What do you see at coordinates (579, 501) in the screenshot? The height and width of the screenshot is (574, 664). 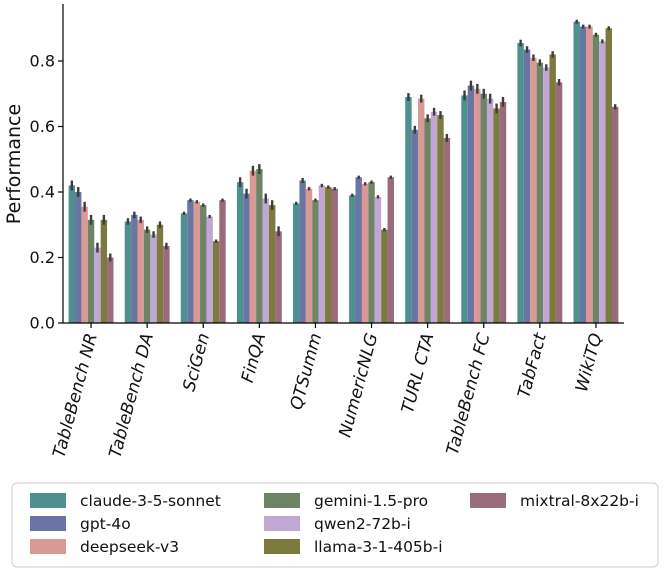 I see `legend-label-mixtral-8x22b-i: mixtral-8x22b-i` at bounding box center [579, 501].